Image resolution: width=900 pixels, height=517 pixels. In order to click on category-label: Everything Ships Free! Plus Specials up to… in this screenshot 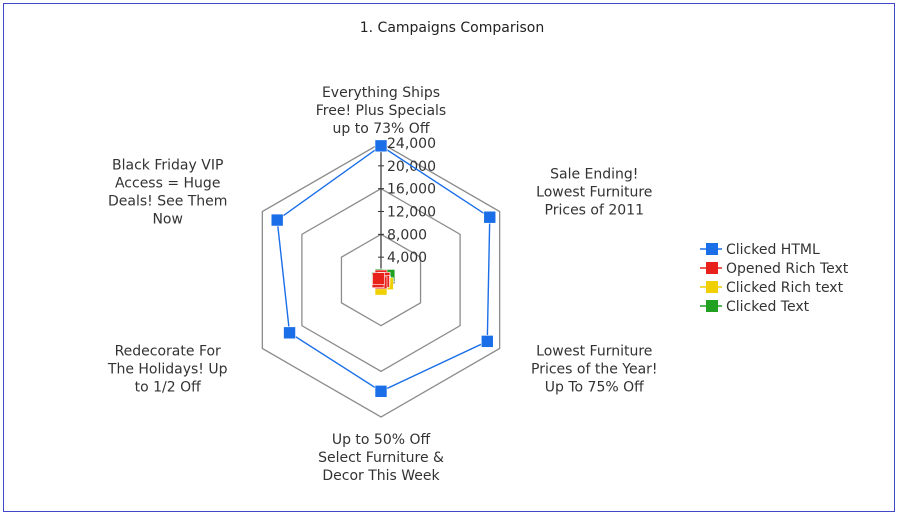, I will do `click(381, 111)`.